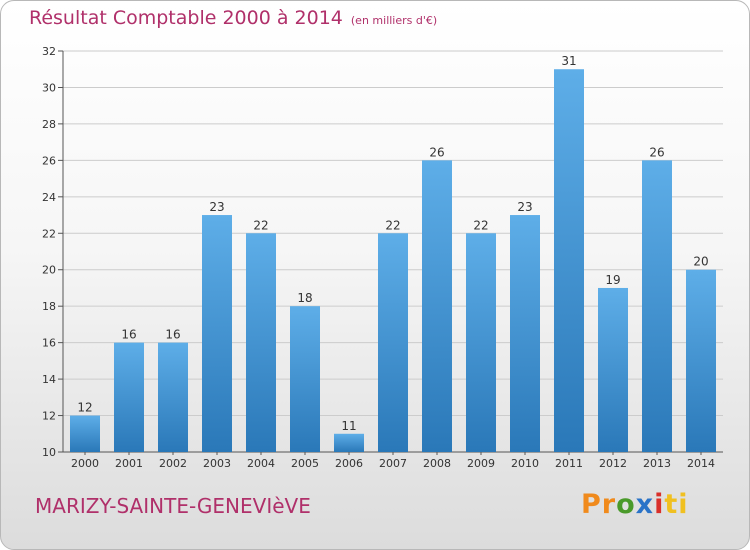  What do you see at coordinates (394, 20) in the screenshot?
I see `chart-unit: (en milliers d'€)` at bounding box center [394, 20].